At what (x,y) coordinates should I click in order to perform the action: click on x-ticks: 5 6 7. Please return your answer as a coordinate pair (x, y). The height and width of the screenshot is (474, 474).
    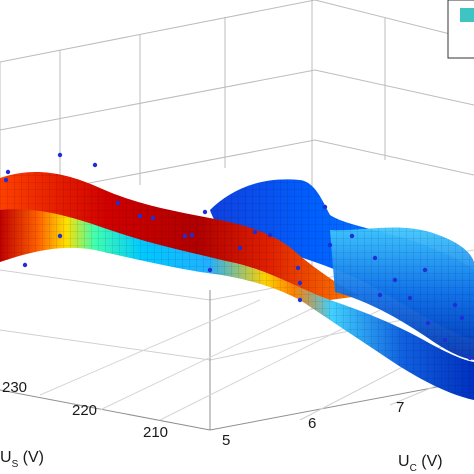
    Looking at the image, I should click on (313, 424).